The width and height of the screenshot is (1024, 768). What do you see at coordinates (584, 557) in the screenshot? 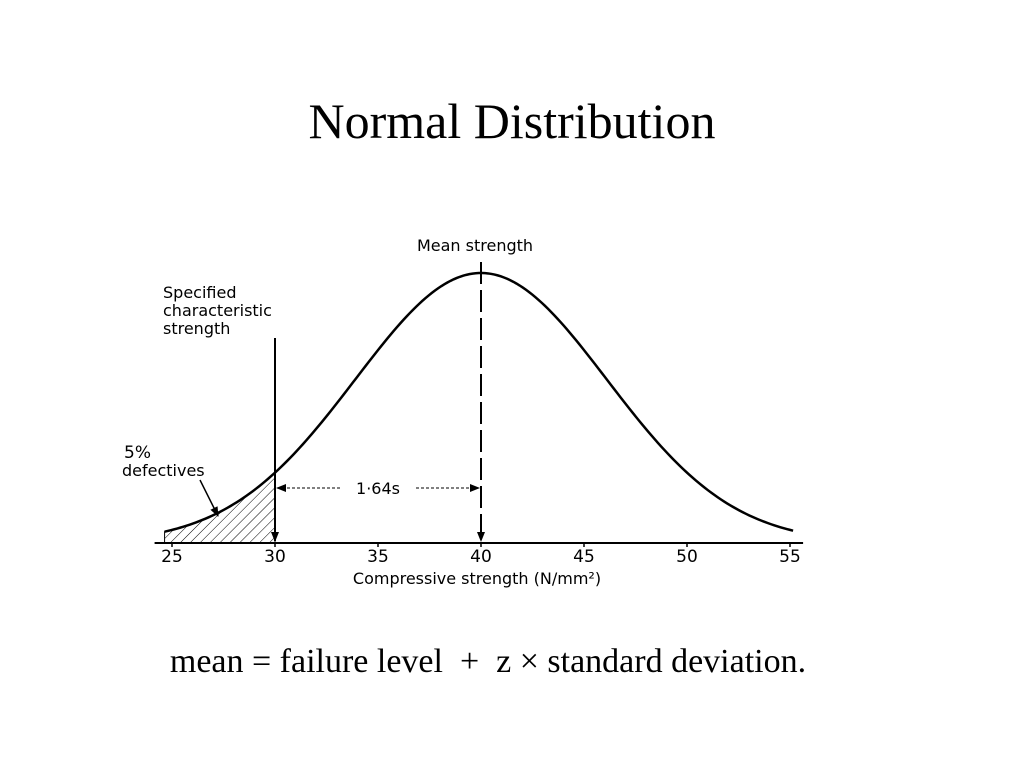
I see `x-tick-label: 45` at bounding box center [584, 557].